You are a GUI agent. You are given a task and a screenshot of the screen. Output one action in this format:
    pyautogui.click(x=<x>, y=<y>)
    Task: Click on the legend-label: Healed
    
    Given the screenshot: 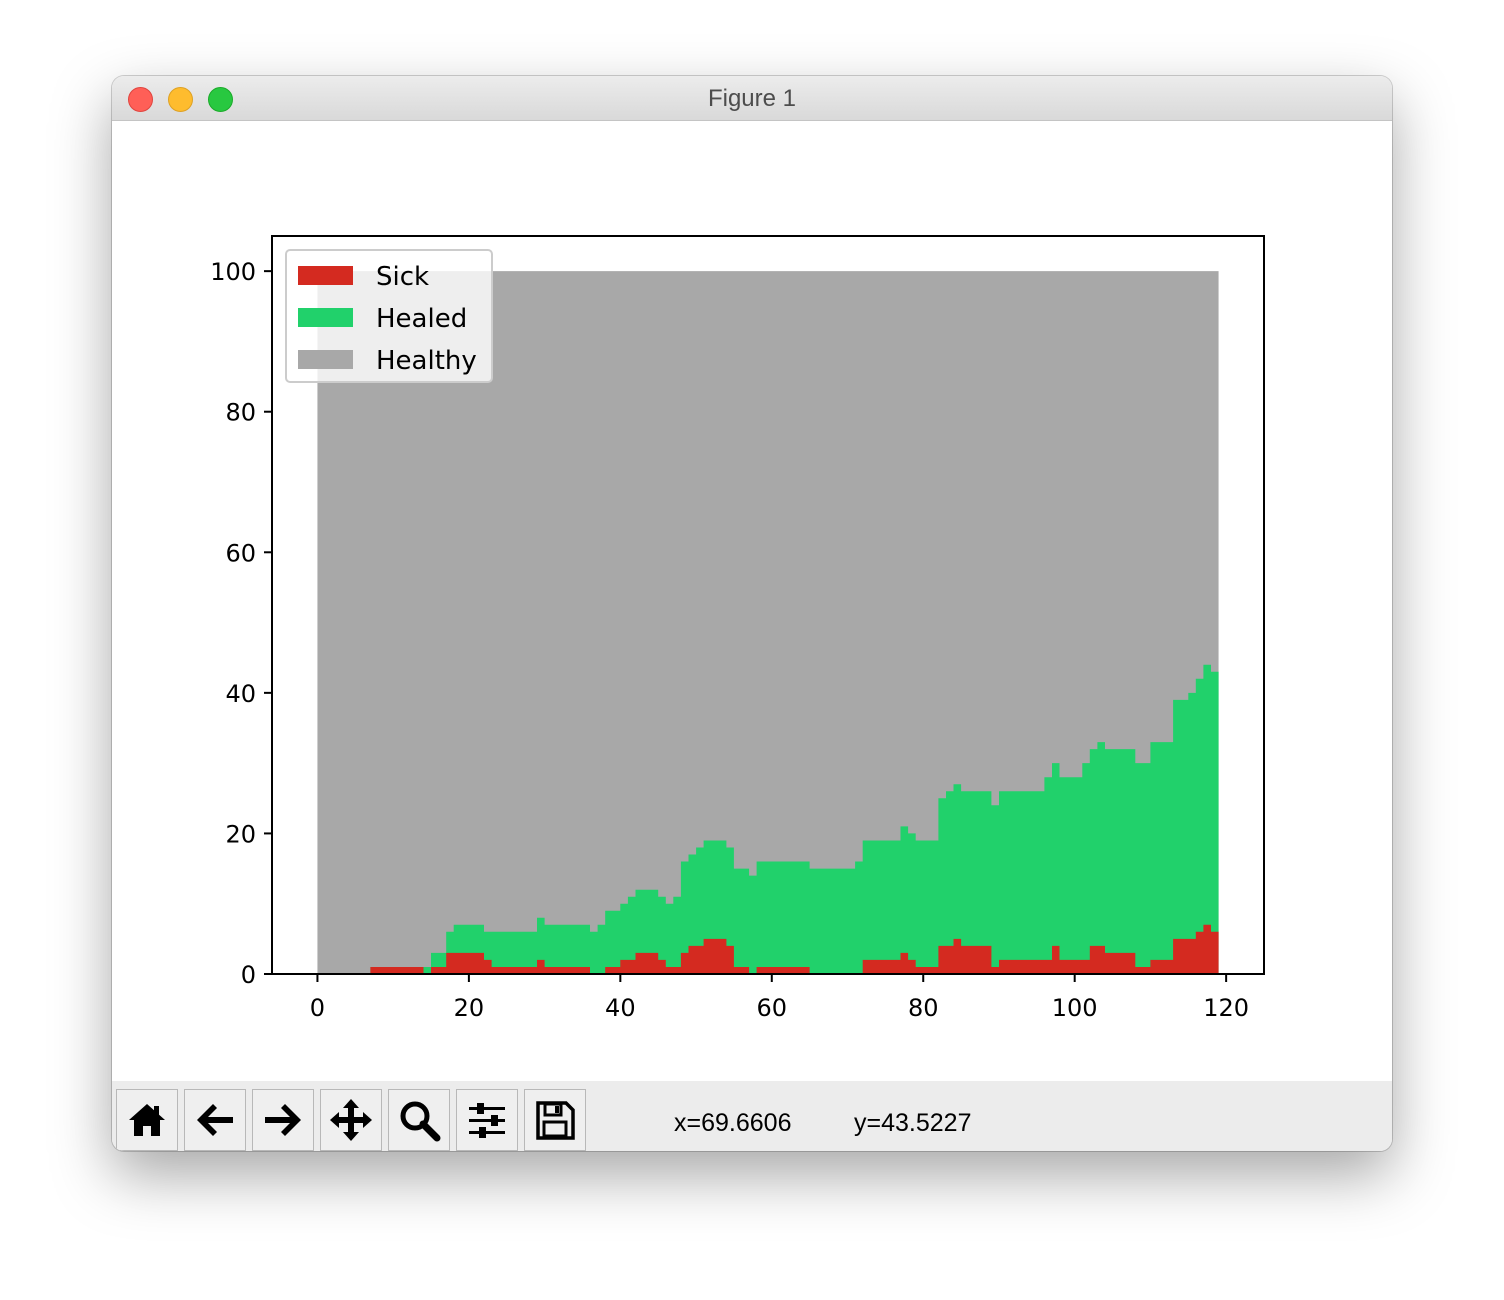 What is the action you would take?
    pyautogui.click(x=421, y=319)
    